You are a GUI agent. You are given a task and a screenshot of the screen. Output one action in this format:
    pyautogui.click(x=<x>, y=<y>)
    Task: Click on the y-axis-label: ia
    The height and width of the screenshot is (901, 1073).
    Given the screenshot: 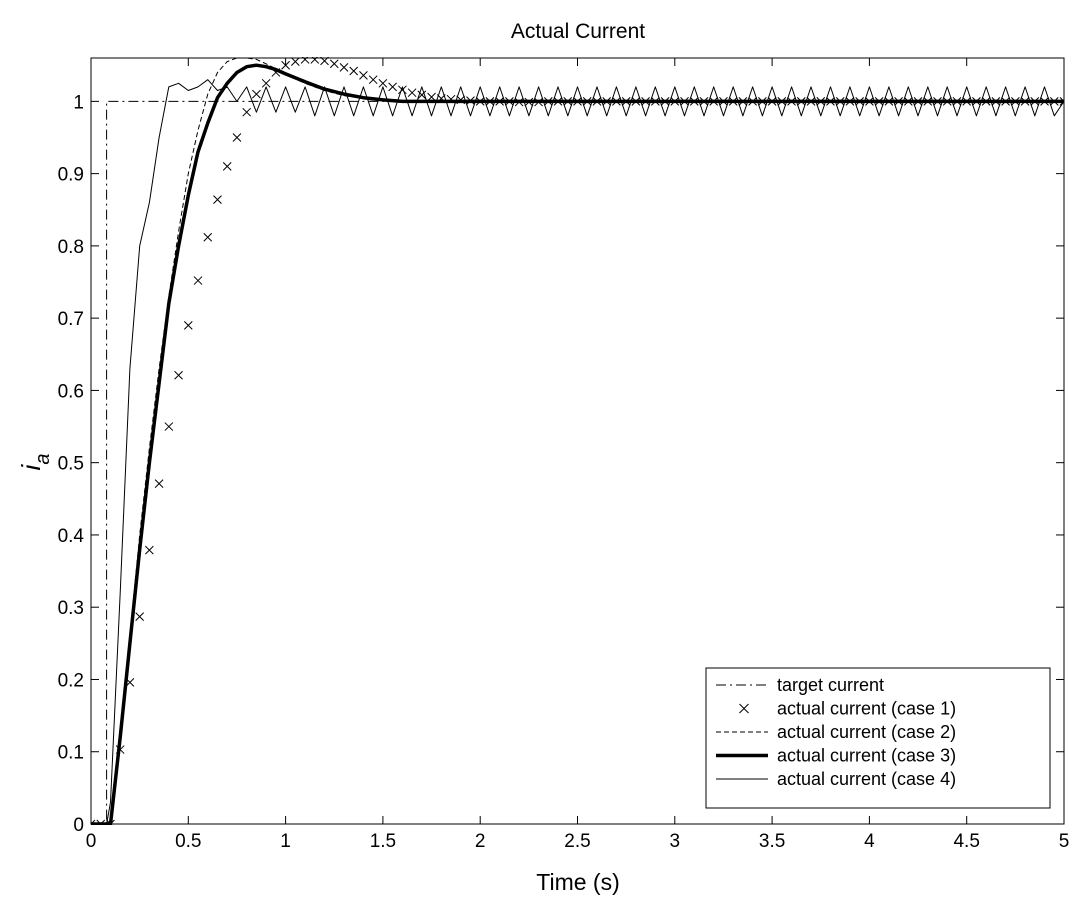 What is the action you would take?
    pyautogui.click(x=35, y=462)
    